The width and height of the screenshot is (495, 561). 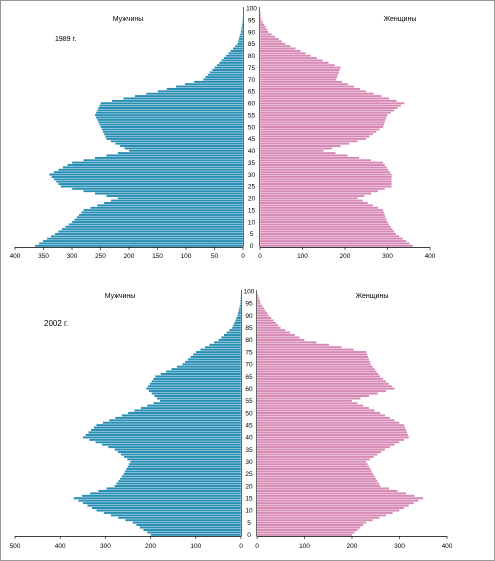 I want to click on age-tick-label: 85, so click(x=249, y=328).